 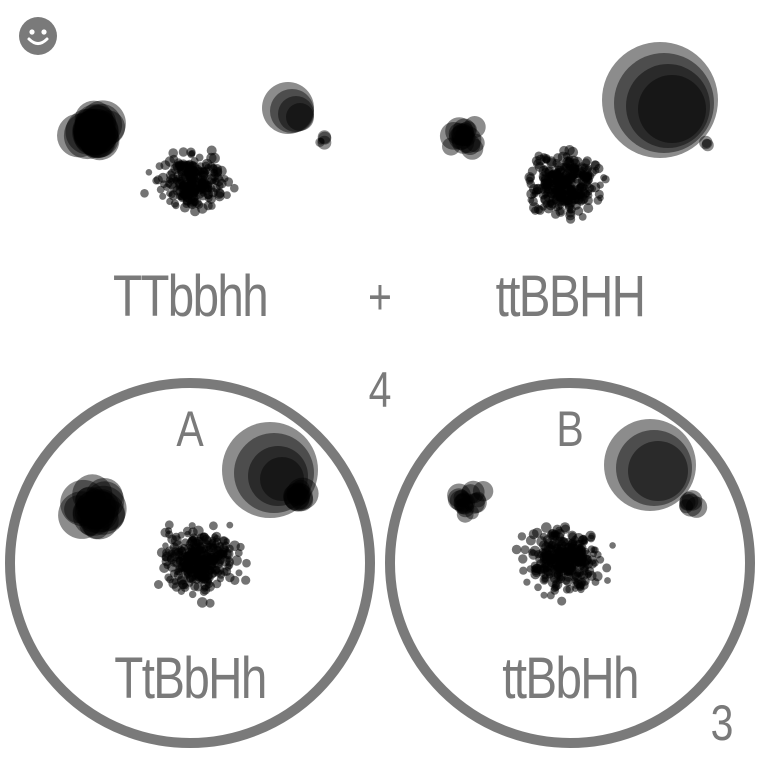 I want to click on offspring-b-small-cluster, so click(x=686, y=506).